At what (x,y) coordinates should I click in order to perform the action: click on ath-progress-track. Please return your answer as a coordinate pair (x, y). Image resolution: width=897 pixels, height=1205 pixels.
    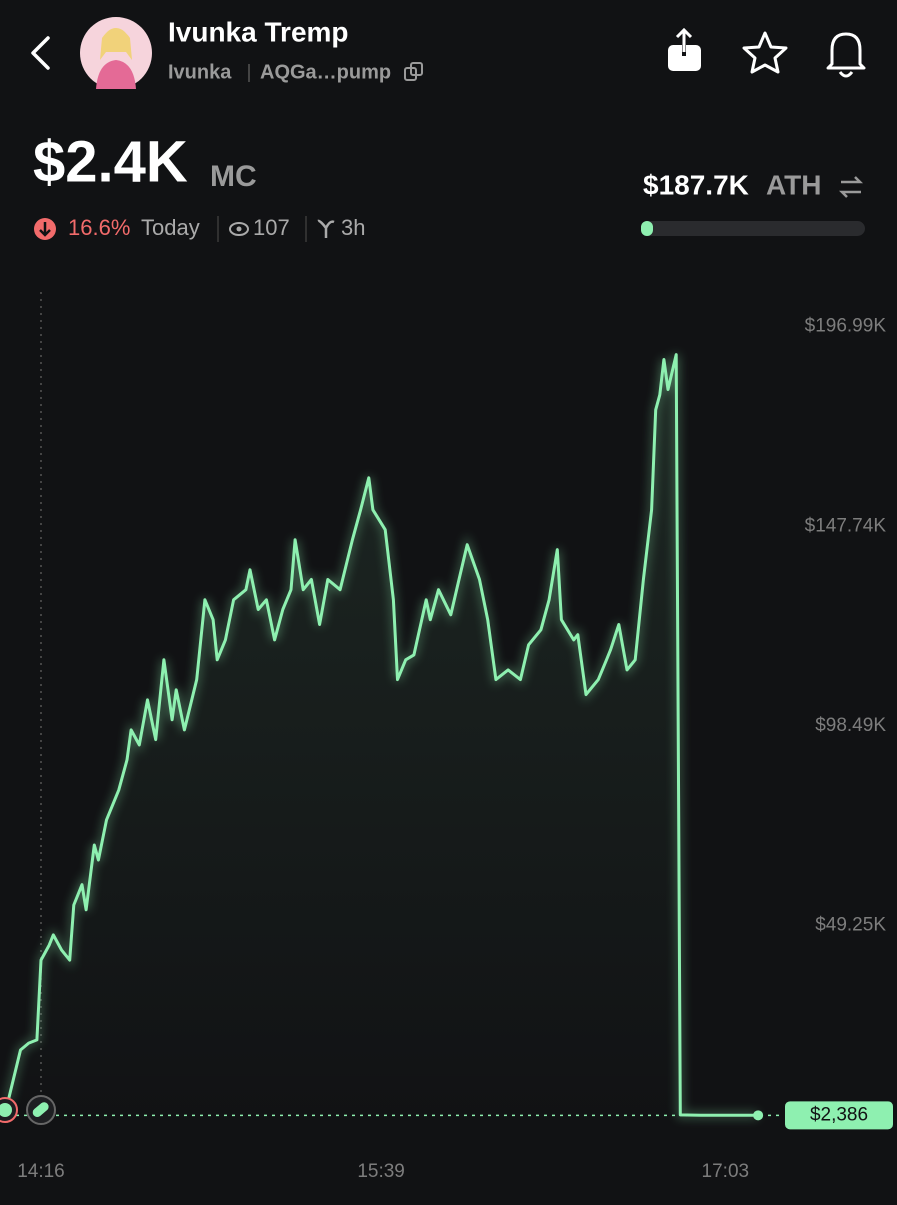
    Looking at the image, I should click on (753, 228).